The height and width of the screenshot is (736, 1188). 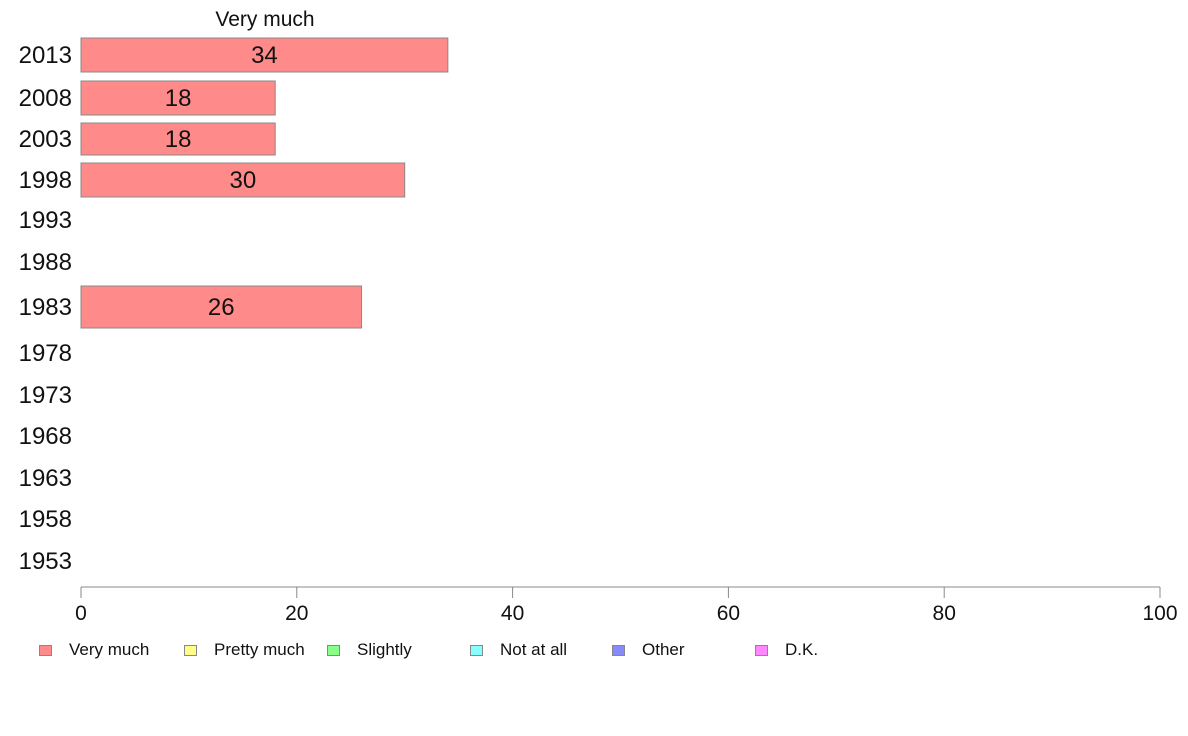 I want to click on data-label-1983: 26, so click(x=221, y=307).